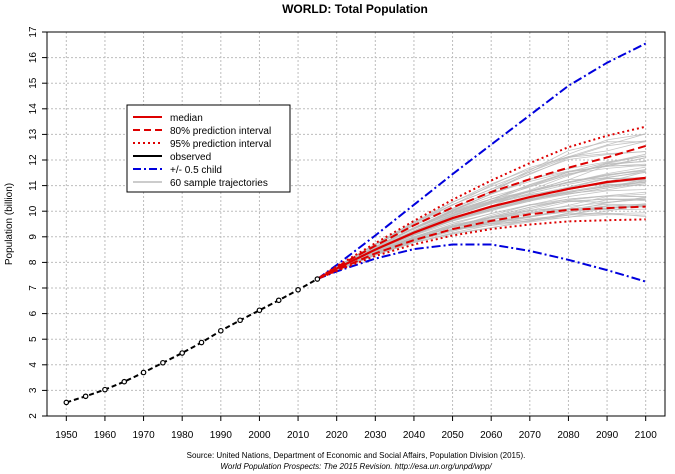  I want to click on y-tick-label: 16, so click(33, 58).